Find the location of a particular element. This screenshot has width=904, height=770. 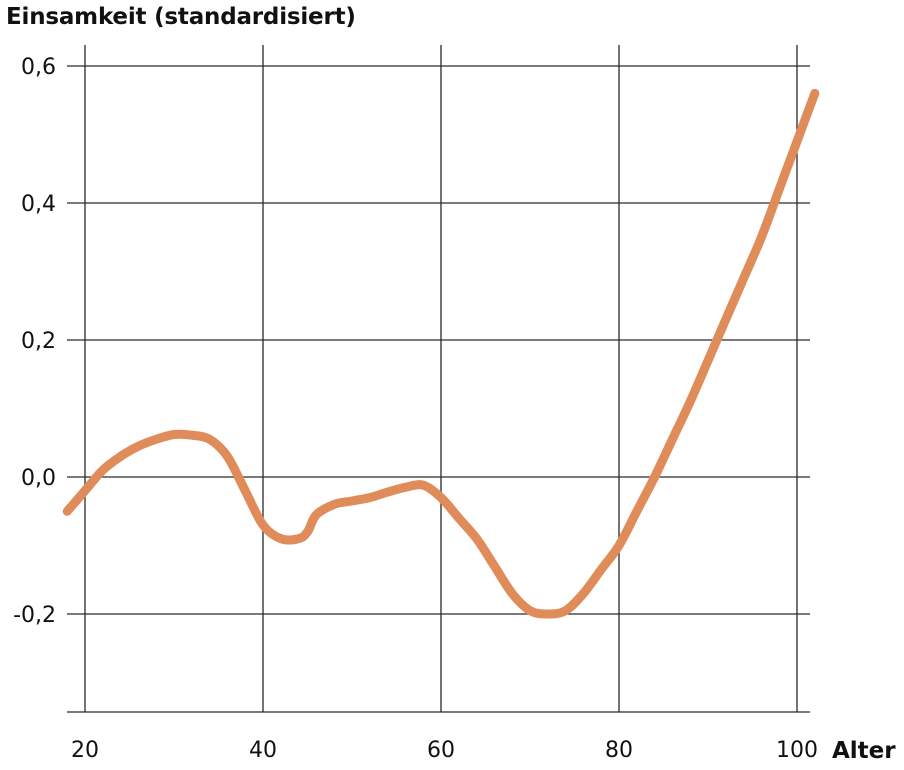

y-tick-label: 0,0 is located at coordinates (38, 478).